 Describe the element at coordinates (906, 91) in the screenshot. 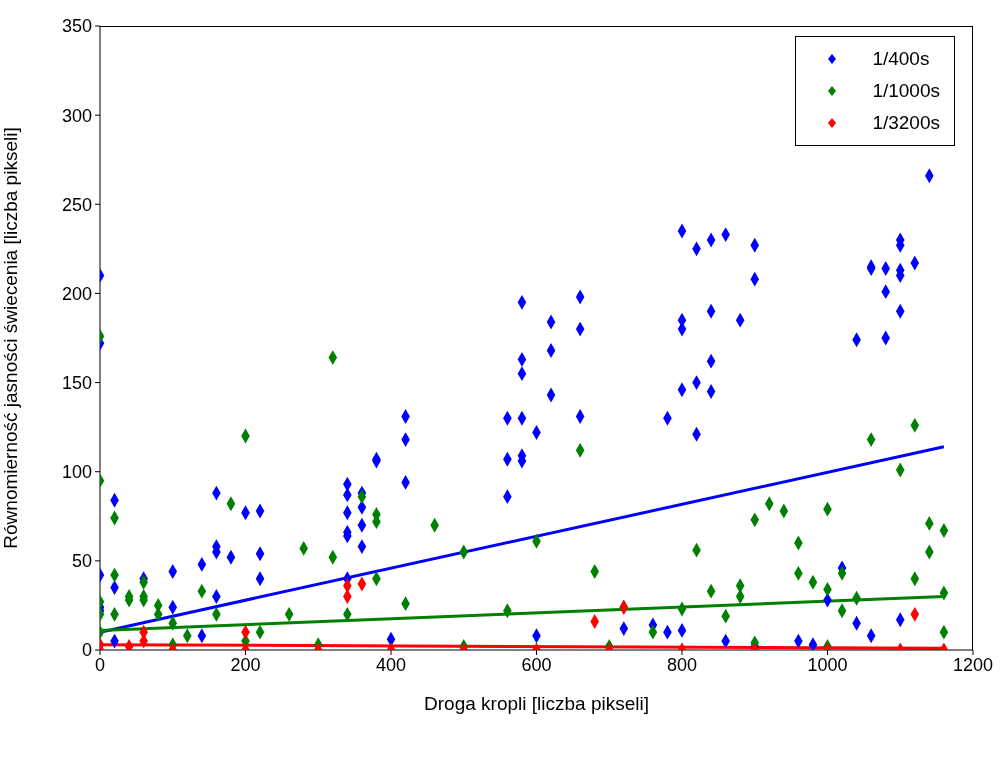

I see `legend-label: 1/1000s` at that location.